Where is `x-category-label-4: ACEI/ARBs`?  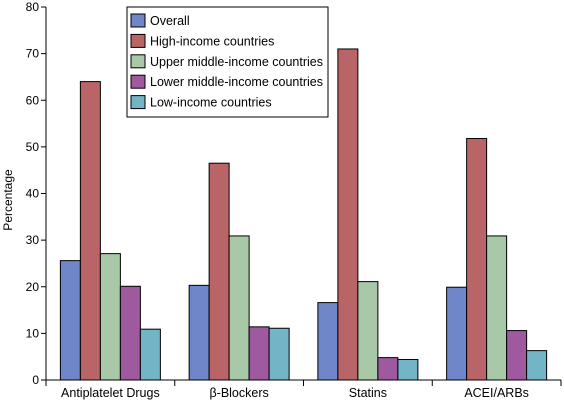 x-category-label-4: ACEI/ARBs is located at coordinates (496, 393).